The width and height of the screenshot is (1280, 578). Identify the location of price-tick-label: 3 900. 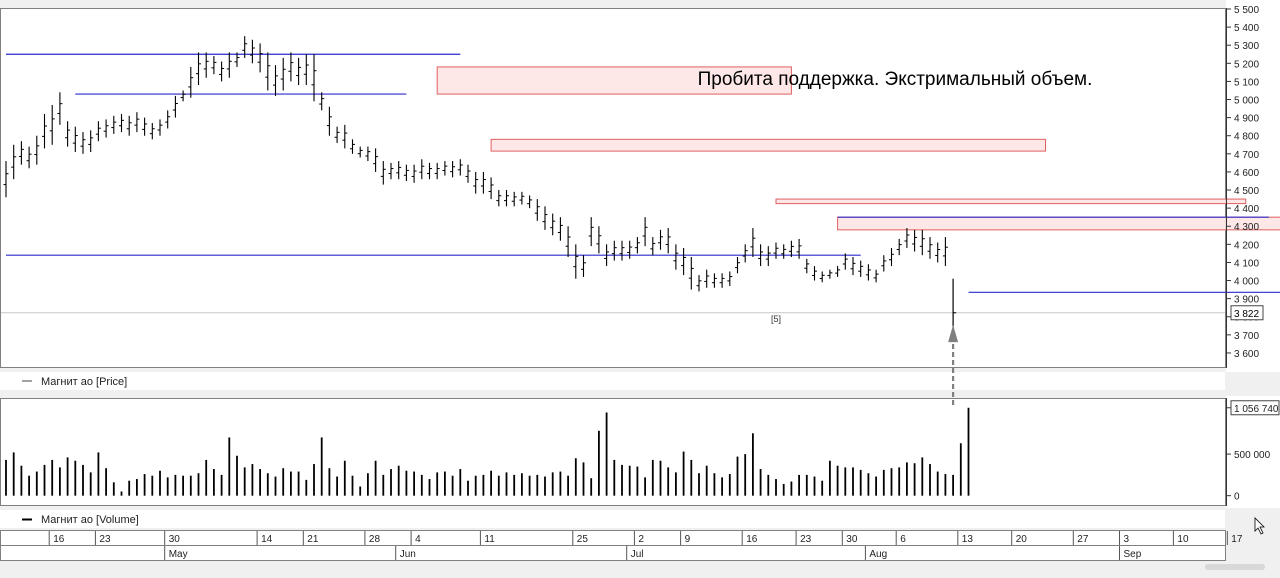
(1246, 300).